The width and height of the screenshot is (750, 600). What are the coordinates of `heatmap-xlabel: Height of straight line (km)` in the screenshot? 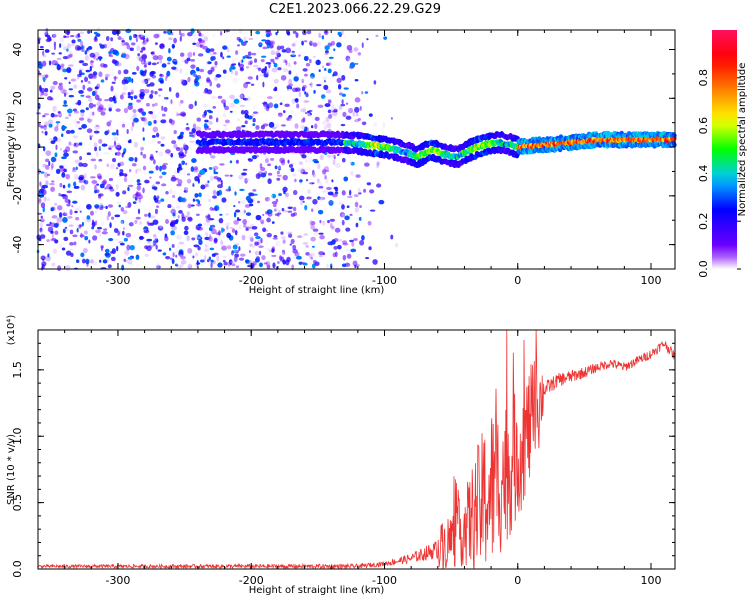 It's located at (317, 290).